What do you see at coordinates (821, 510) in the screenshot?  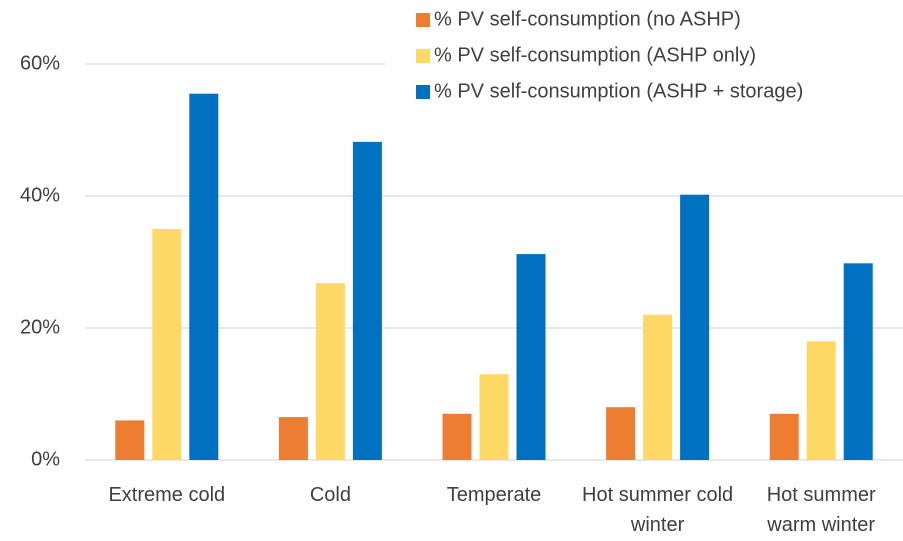 I see `x-tick-label: Hot summer warm winter` at bounding box center [821, 510].